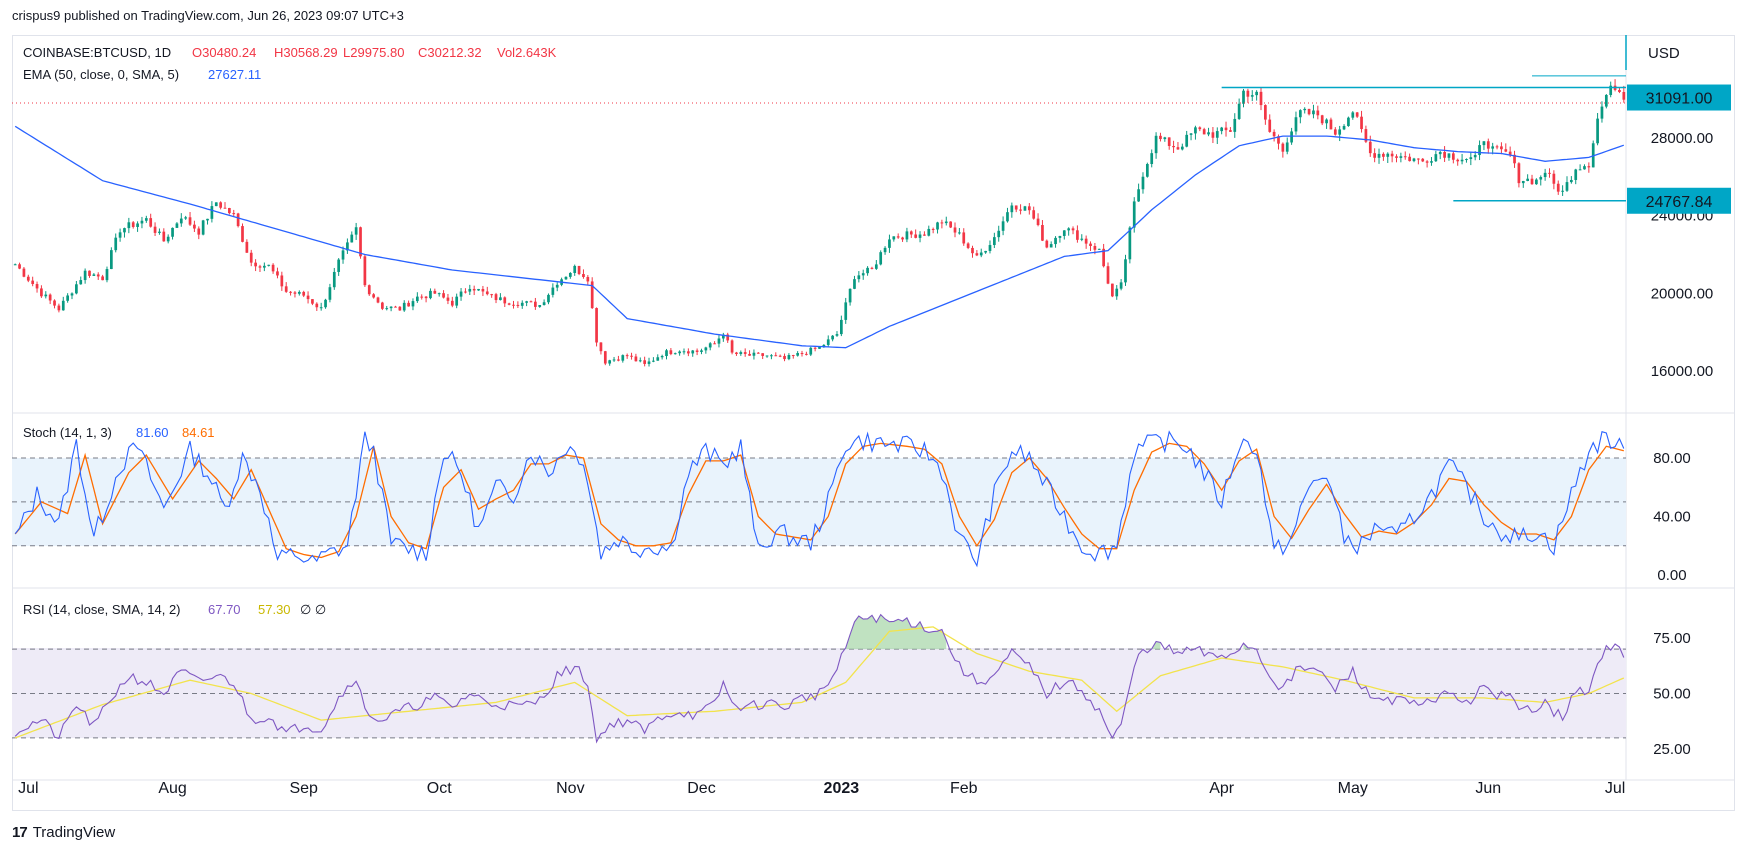 Image resolution: width=1747 pixels, height=855 pixels. What do you see at coordinates (570, 788) in the screenshot?
I see `time-tick-label: Nov` at bounding box center [570, 788].